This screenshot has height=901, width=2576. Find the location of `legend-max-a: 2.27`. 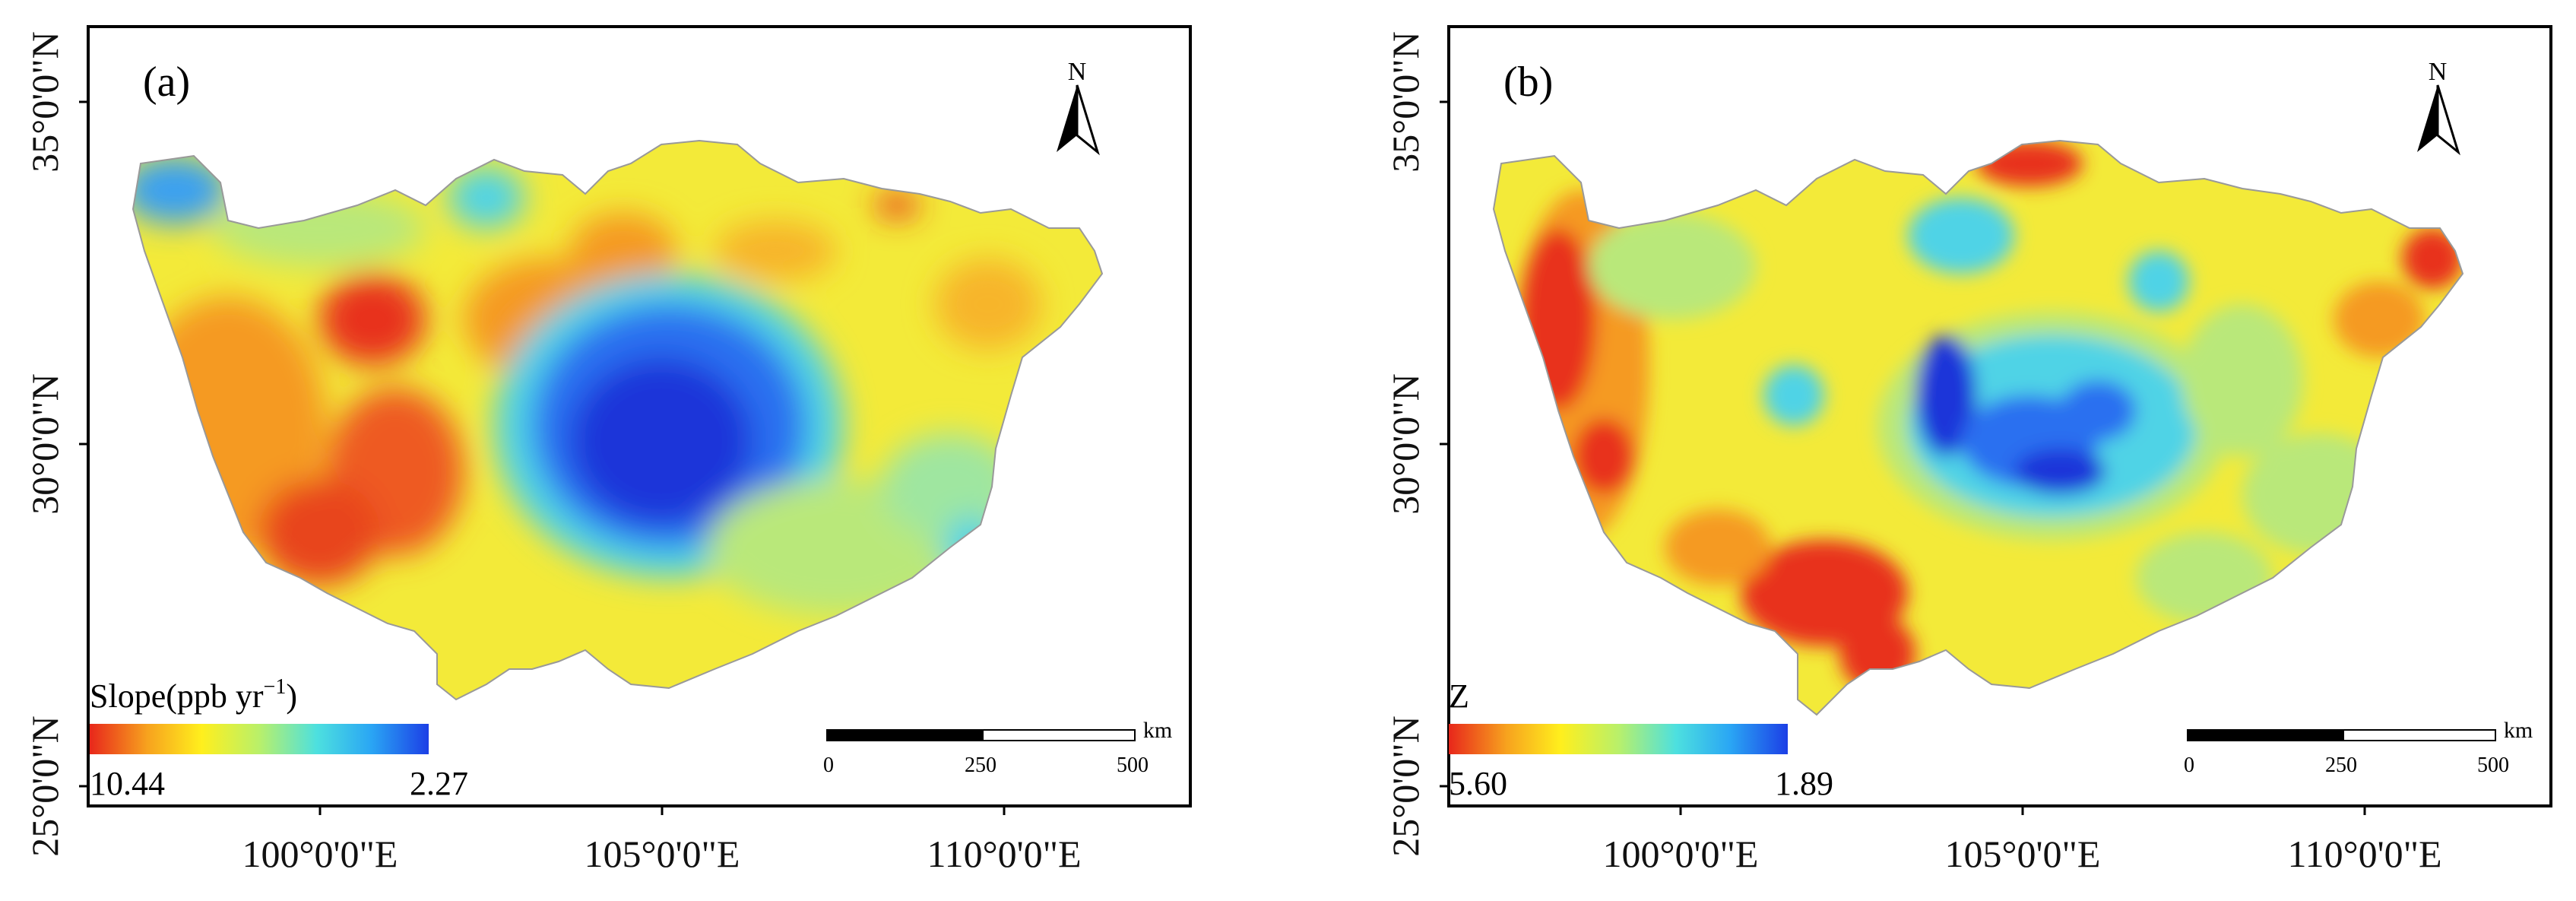

legend-max-a: 2.27 is located at coordinates (439, 783).